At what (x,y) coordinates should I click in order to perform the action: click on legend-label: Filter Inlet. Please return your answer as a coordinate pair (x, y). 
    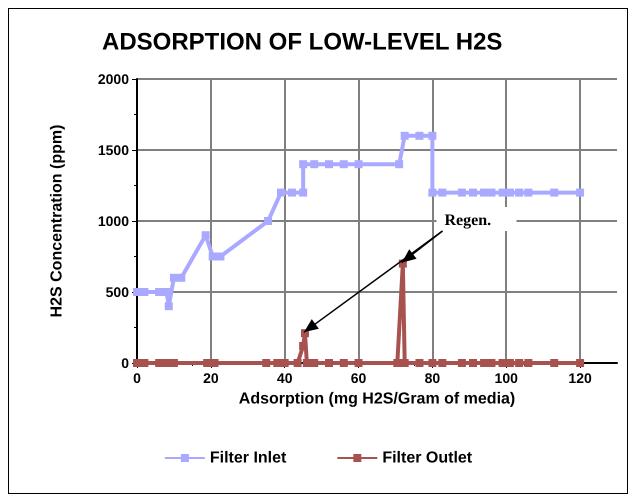
    Looking at the image, I should click on (249, 458).